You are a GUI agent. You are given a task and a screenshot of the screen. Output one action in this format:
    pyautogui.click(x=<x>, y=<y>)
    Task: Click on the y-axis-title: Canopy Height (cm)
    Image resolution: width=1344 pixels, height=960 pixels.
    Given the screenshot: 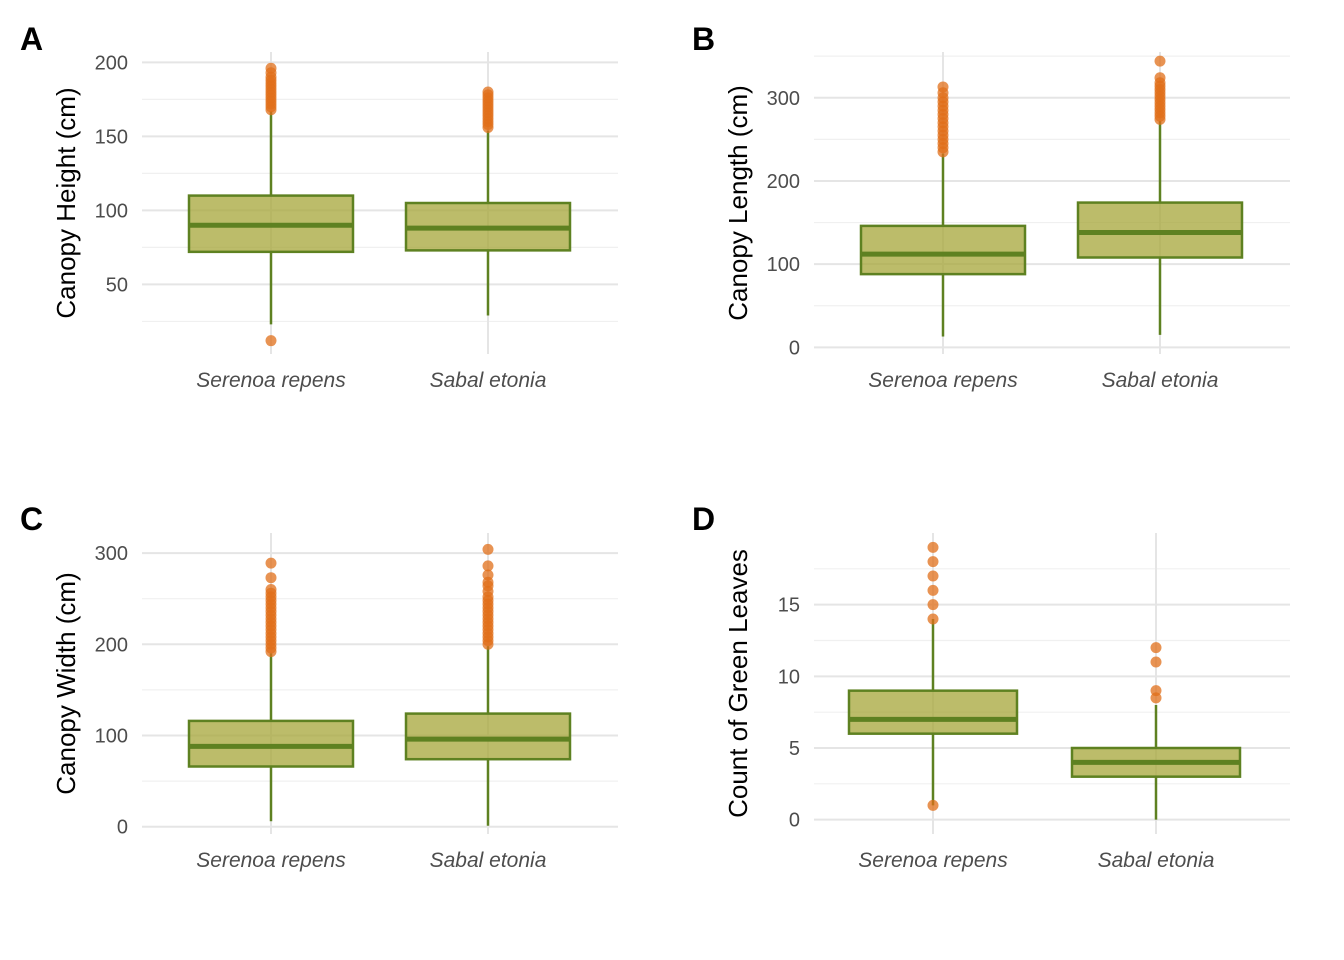 What is the action you would take?
    pyautogui.click(x=66, y=202)
    